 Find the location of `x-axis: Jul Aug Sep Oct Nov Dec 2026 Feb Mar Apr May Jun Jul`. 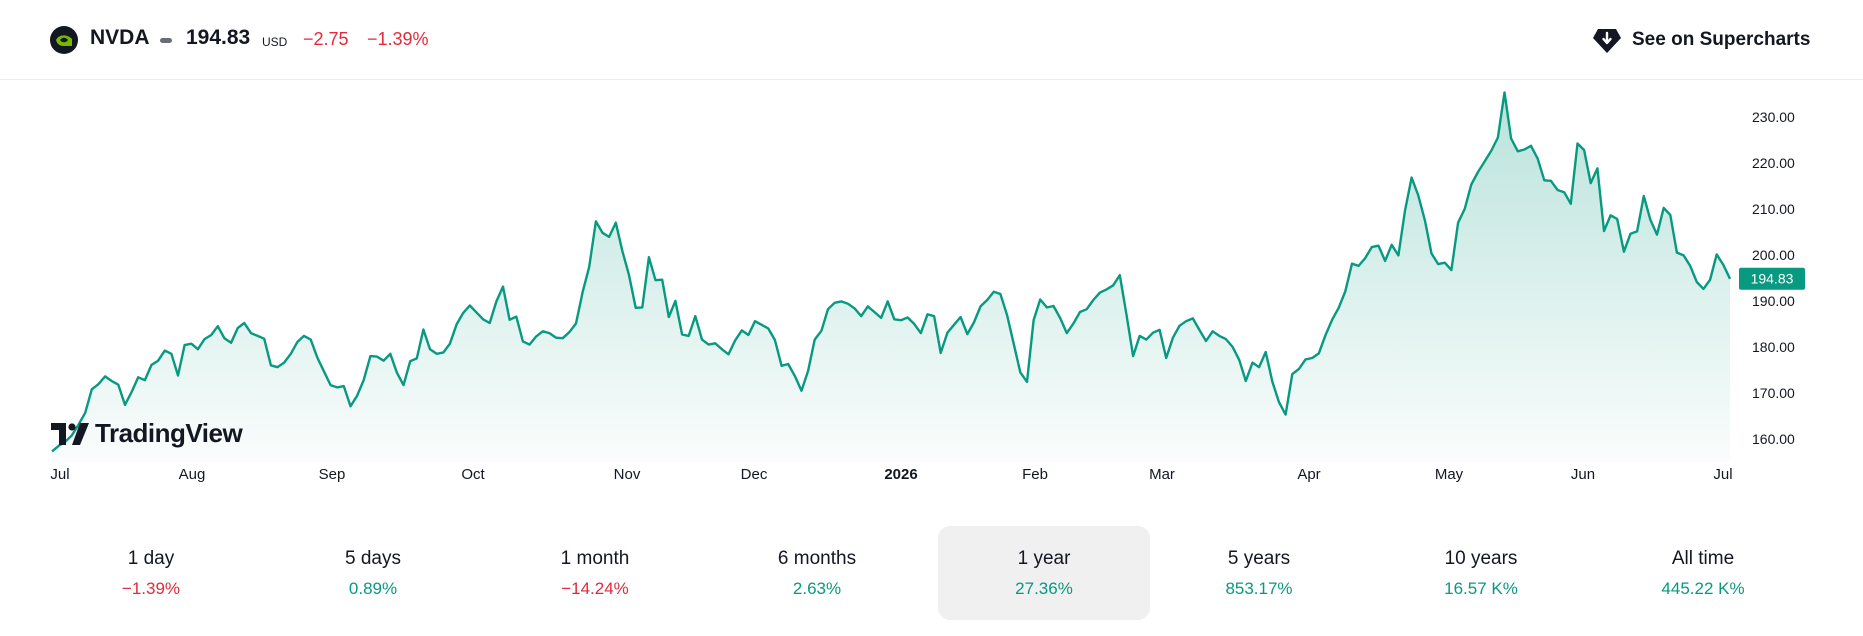

x-axis: Jul Aug Sep Oct Nov Dec 2026 Feb Mar Apr May Jun Jul is located at coordinates (891, 474).